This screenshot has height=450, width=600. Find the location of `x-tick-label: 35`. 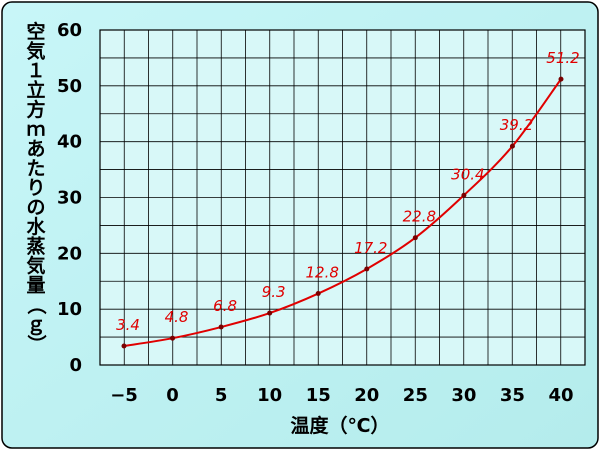

x-tick-label: 35 is located at coordinates (512, 395).